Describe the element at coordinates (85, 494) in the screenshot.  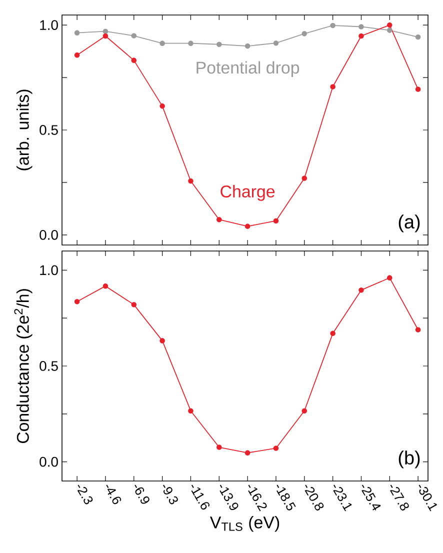
I see `x-tick-label: -2.3` at that location.